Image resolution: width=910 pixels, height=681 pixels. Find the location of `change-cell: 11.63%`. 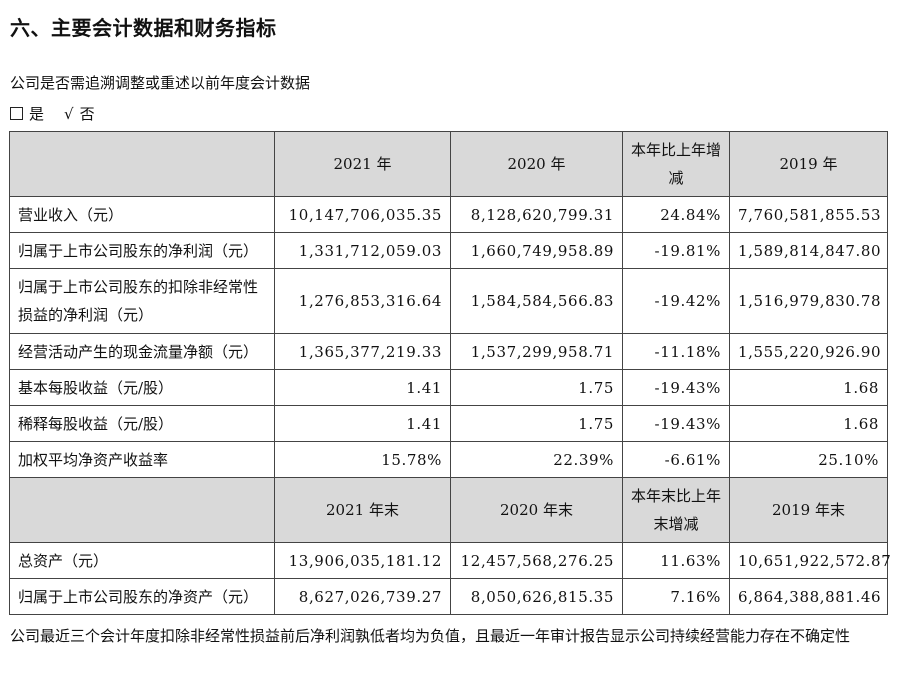

change-cell: 11.63% is located at coordinates (676, 560).